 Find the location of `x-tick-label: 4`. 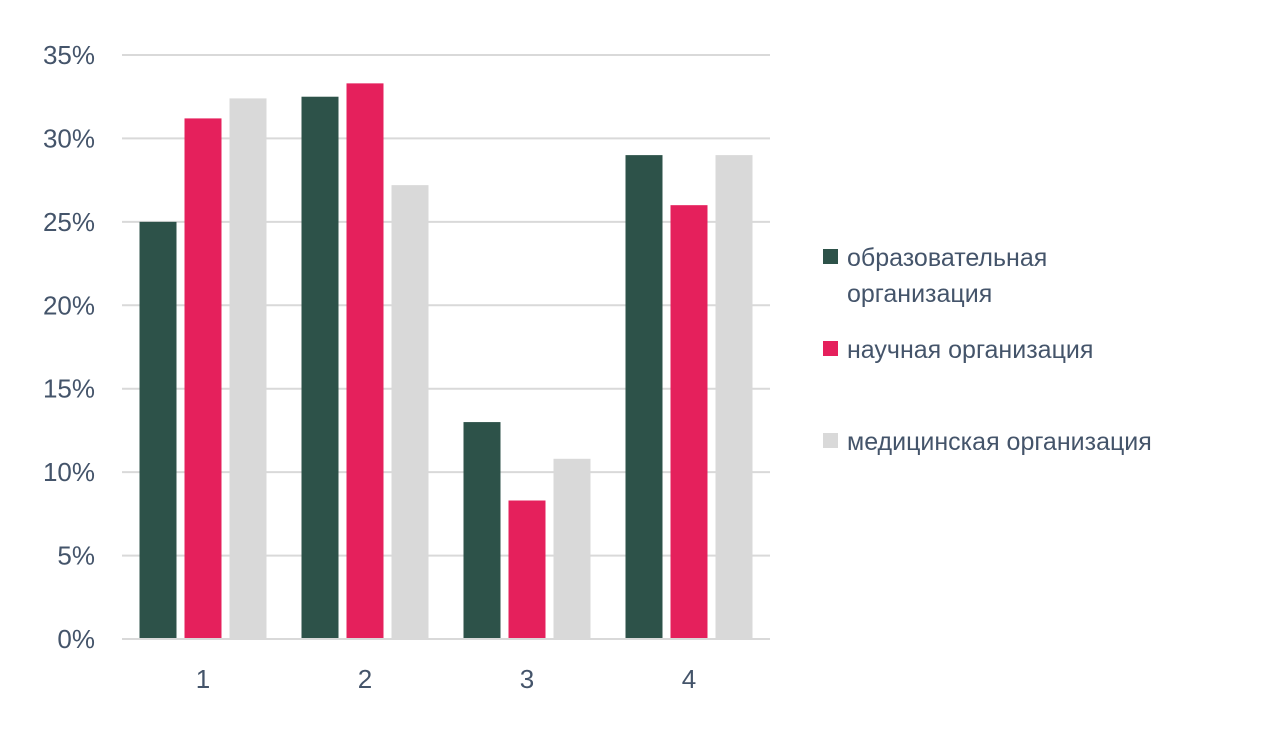

x-tick-label: 4 is located at coordinates (689, 679).